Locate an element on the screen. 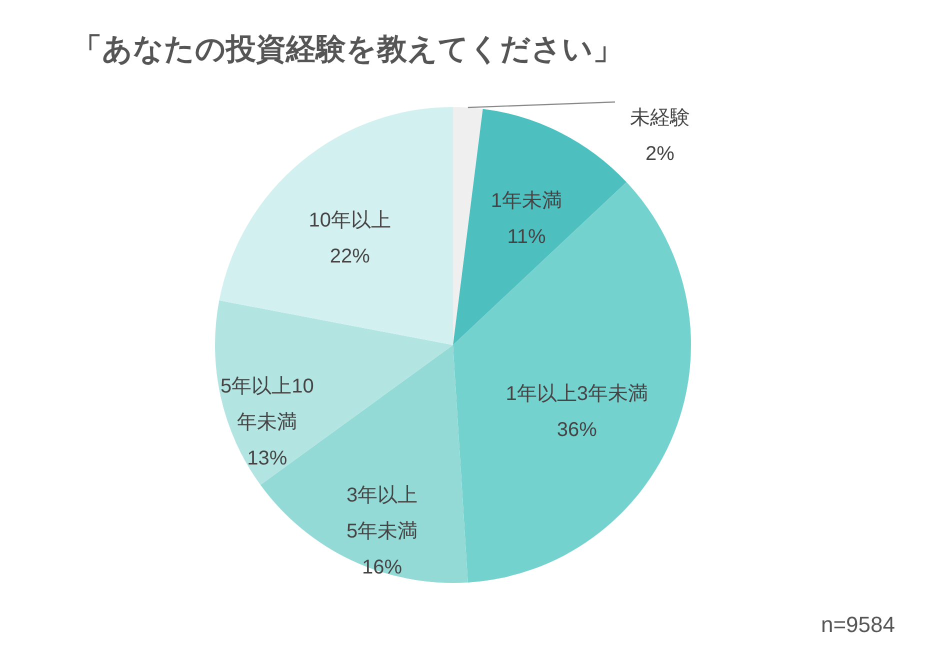  chart-title: 「あなたの投資経験を教えてください」 is located at coordinates (347, 49).